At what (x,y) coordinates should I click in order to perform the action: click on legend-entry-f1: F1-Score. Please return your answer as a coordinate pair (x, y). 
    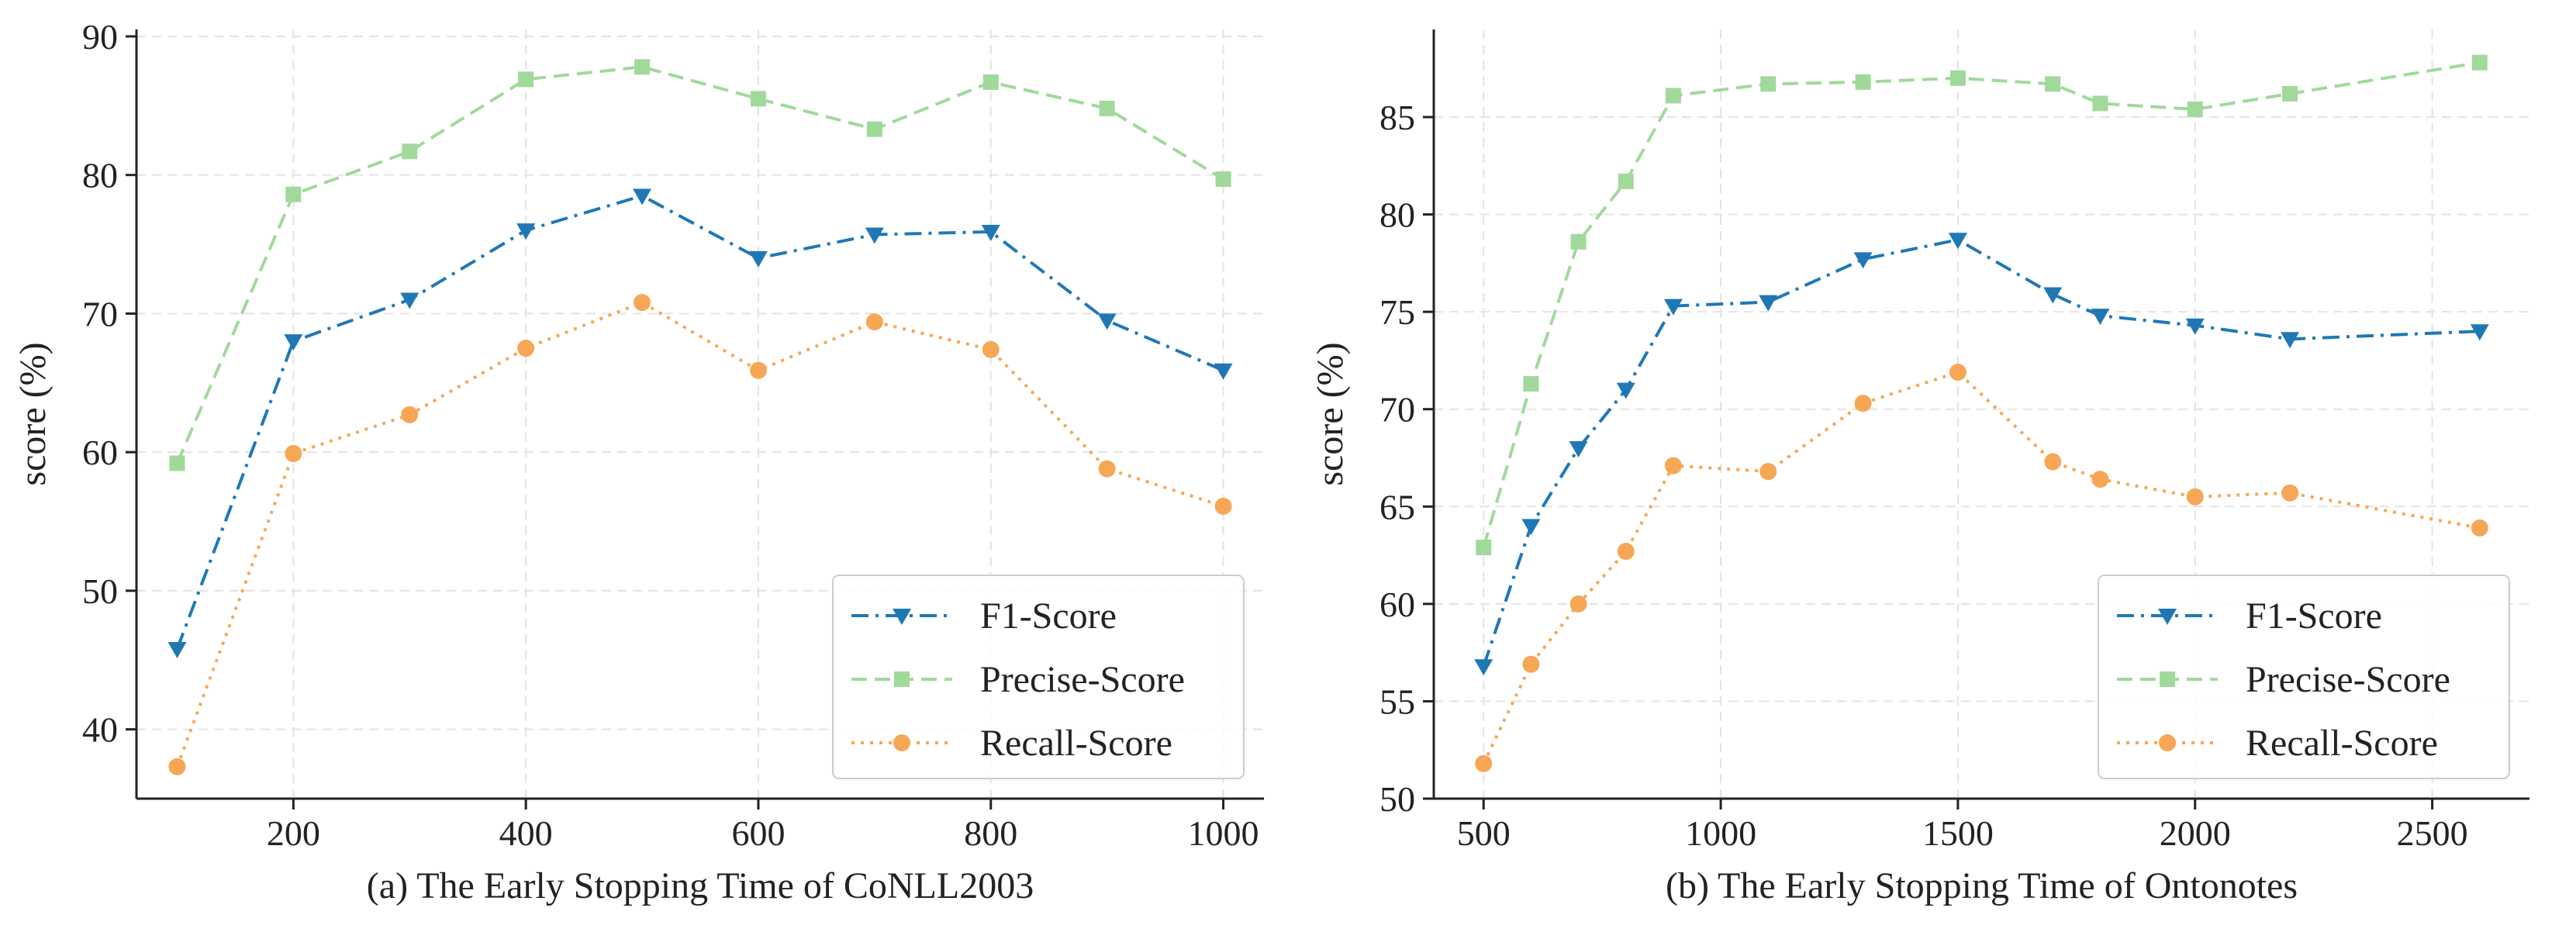
    Looking at the image, I should click on (984, 616).